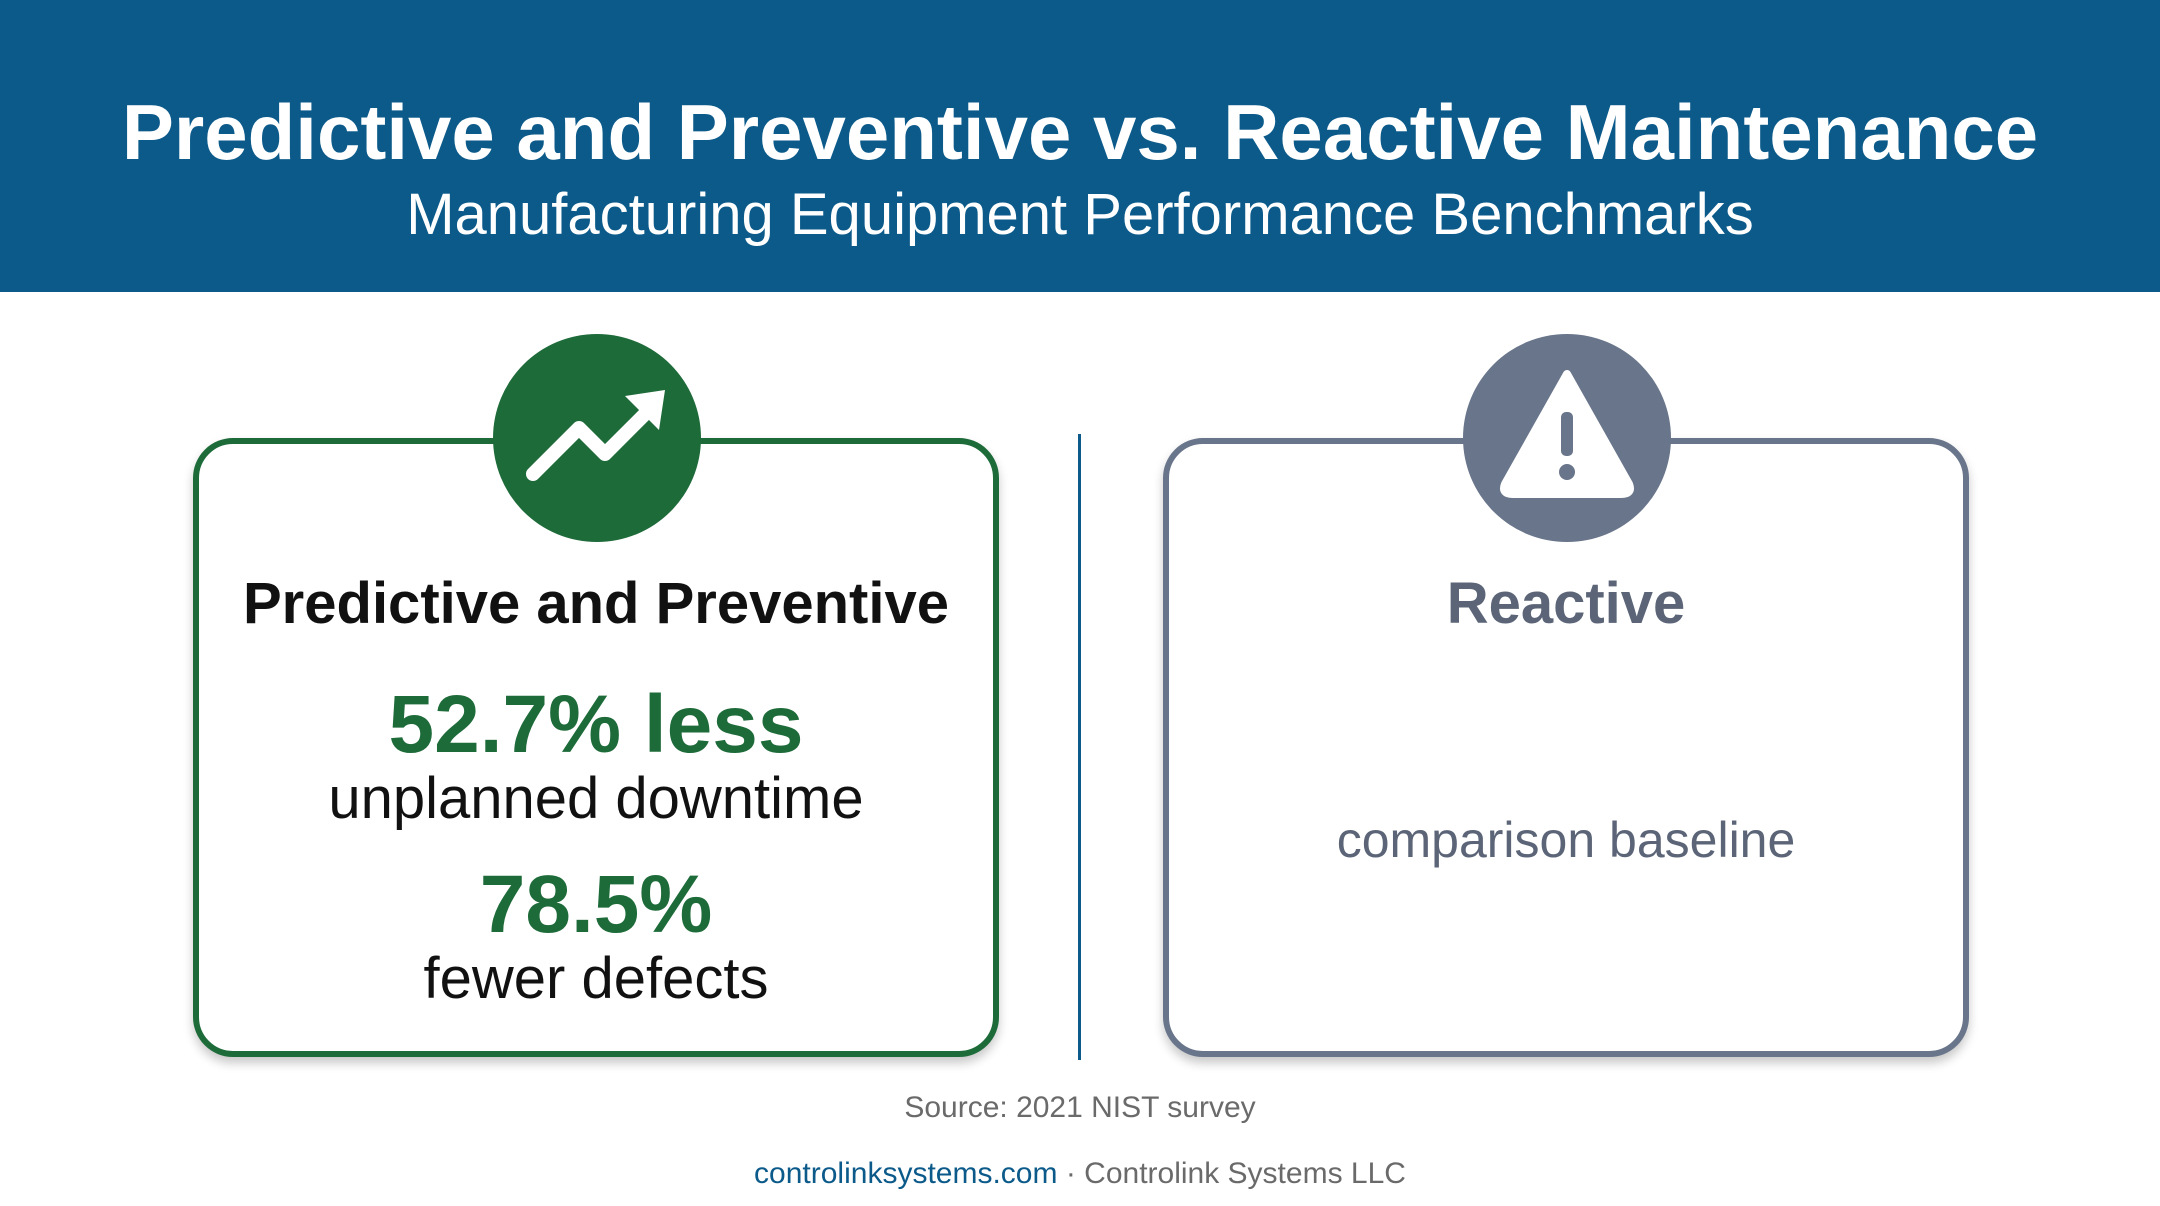 The image size is (2160, 1206). I want to click on downtime-stat-label: unplanned downtime, so click(596, 798).